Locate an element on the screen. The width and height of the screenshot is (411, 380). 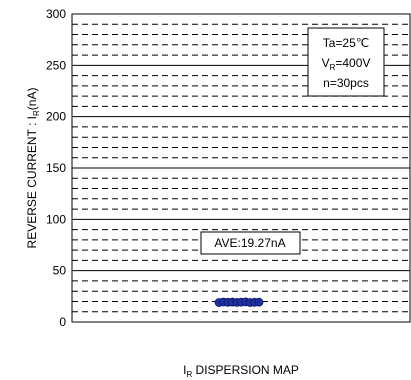
condition-vr-sub: R is located at coordinates (333, 67).